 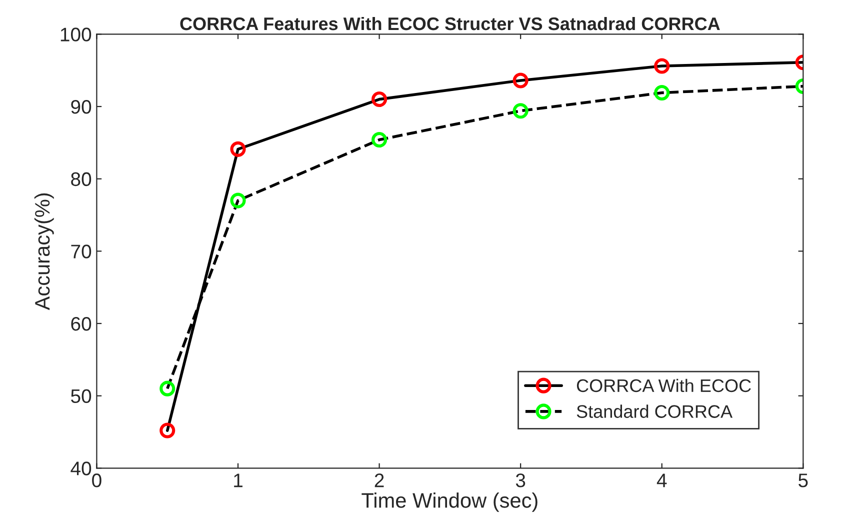 What do you see at coordinates (81, 469) in the screenshot?
I see `y-tick-label: 40` at bounding box center [81, 469].